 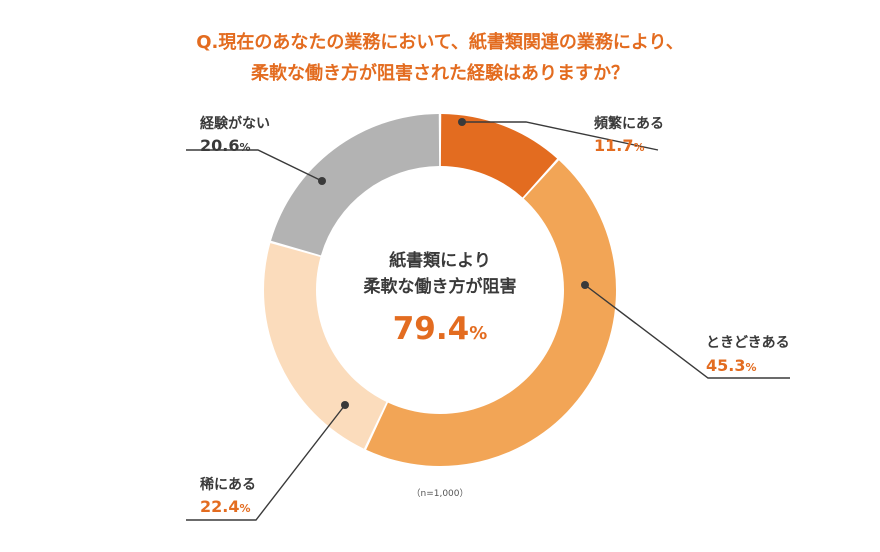 I want to click on slice-label-3: 稀にある, so click(x=228, y=484).